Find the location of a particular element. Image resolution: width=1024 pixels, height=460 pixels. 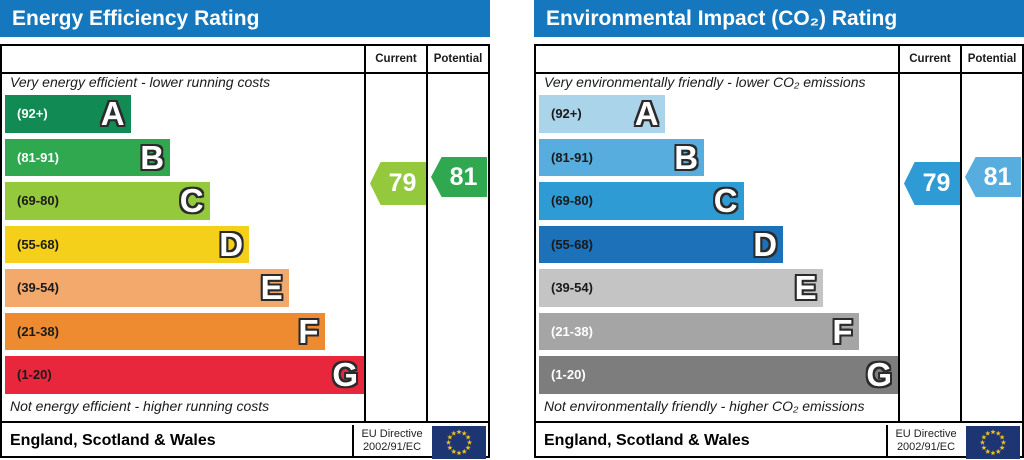

band-range-label: (81-91) is located at coordinates (572, 157).